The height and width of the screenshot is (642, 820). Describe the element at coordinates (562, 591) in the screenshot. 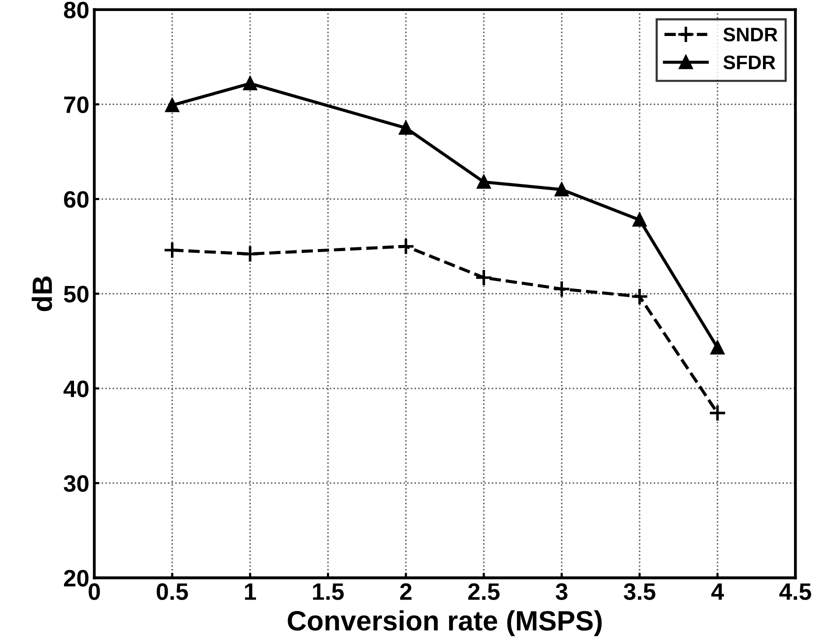

I see `x-tick-label: 3` at that location.